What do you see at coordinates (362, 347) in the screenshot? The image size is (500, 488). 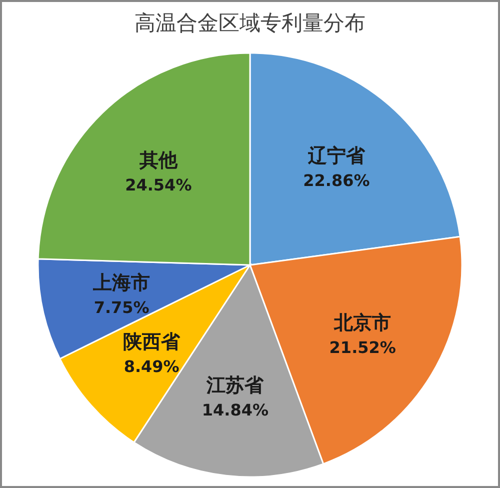 I see `data-label: 21.52%` at bounding box center [362, 347].